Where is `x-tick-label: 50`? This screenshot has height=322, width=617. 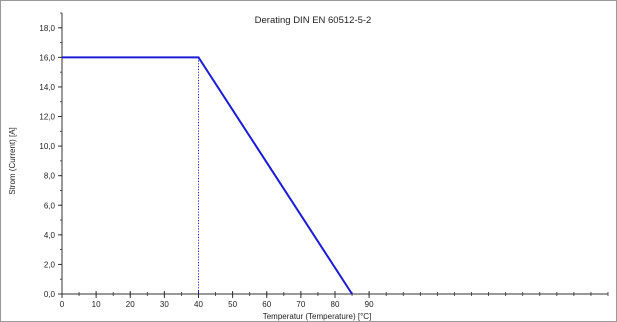
x-tick-label: 50 is located at coordinates (232, 304).